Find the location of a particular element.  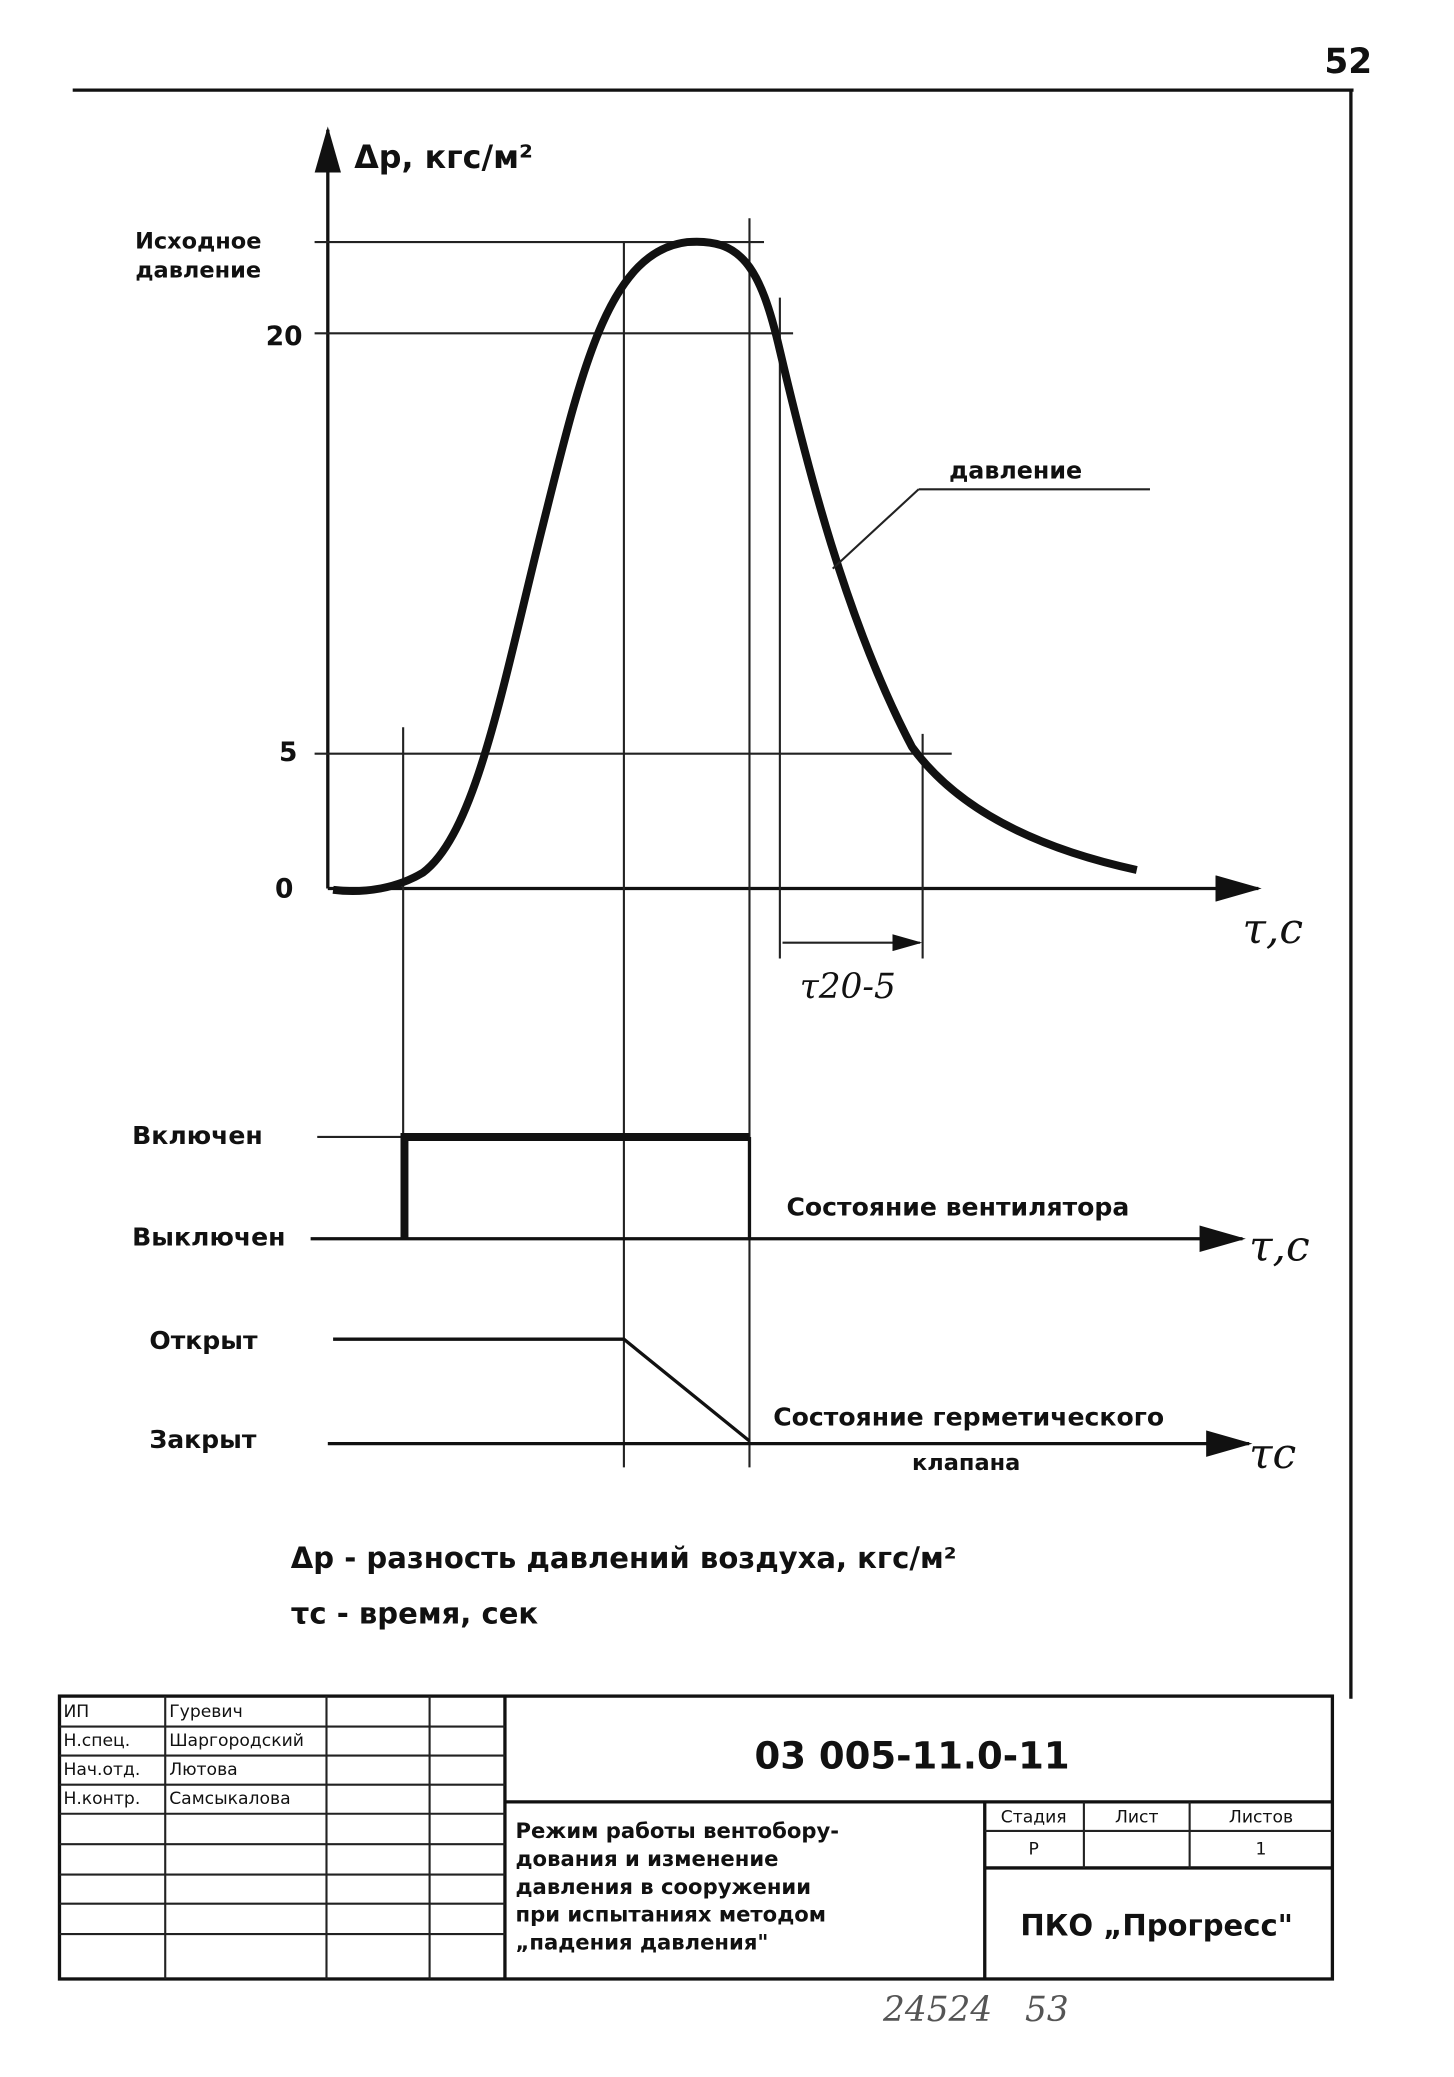

tick-label: 20 is located at coordinates (284, 336).